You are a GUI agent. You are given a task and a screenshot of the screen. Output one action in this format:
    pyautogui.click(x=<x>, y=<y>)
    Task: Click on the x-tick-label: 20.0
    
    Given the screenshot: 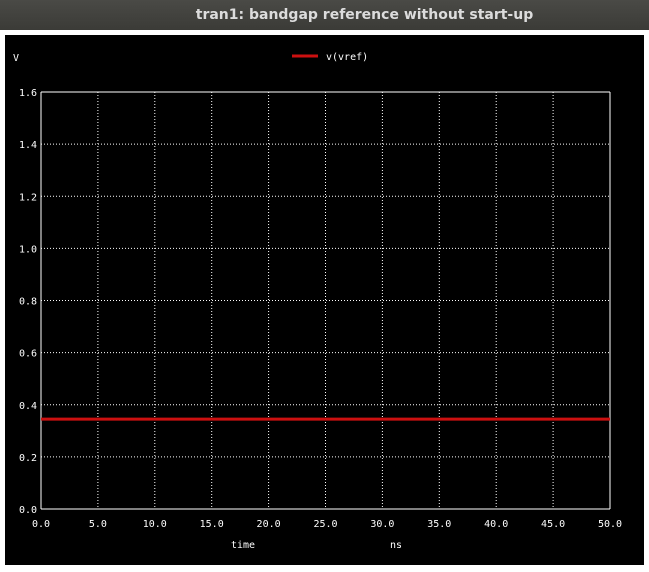 What is the action you would take?
    pyautogui.click(x=269, y=524)
    